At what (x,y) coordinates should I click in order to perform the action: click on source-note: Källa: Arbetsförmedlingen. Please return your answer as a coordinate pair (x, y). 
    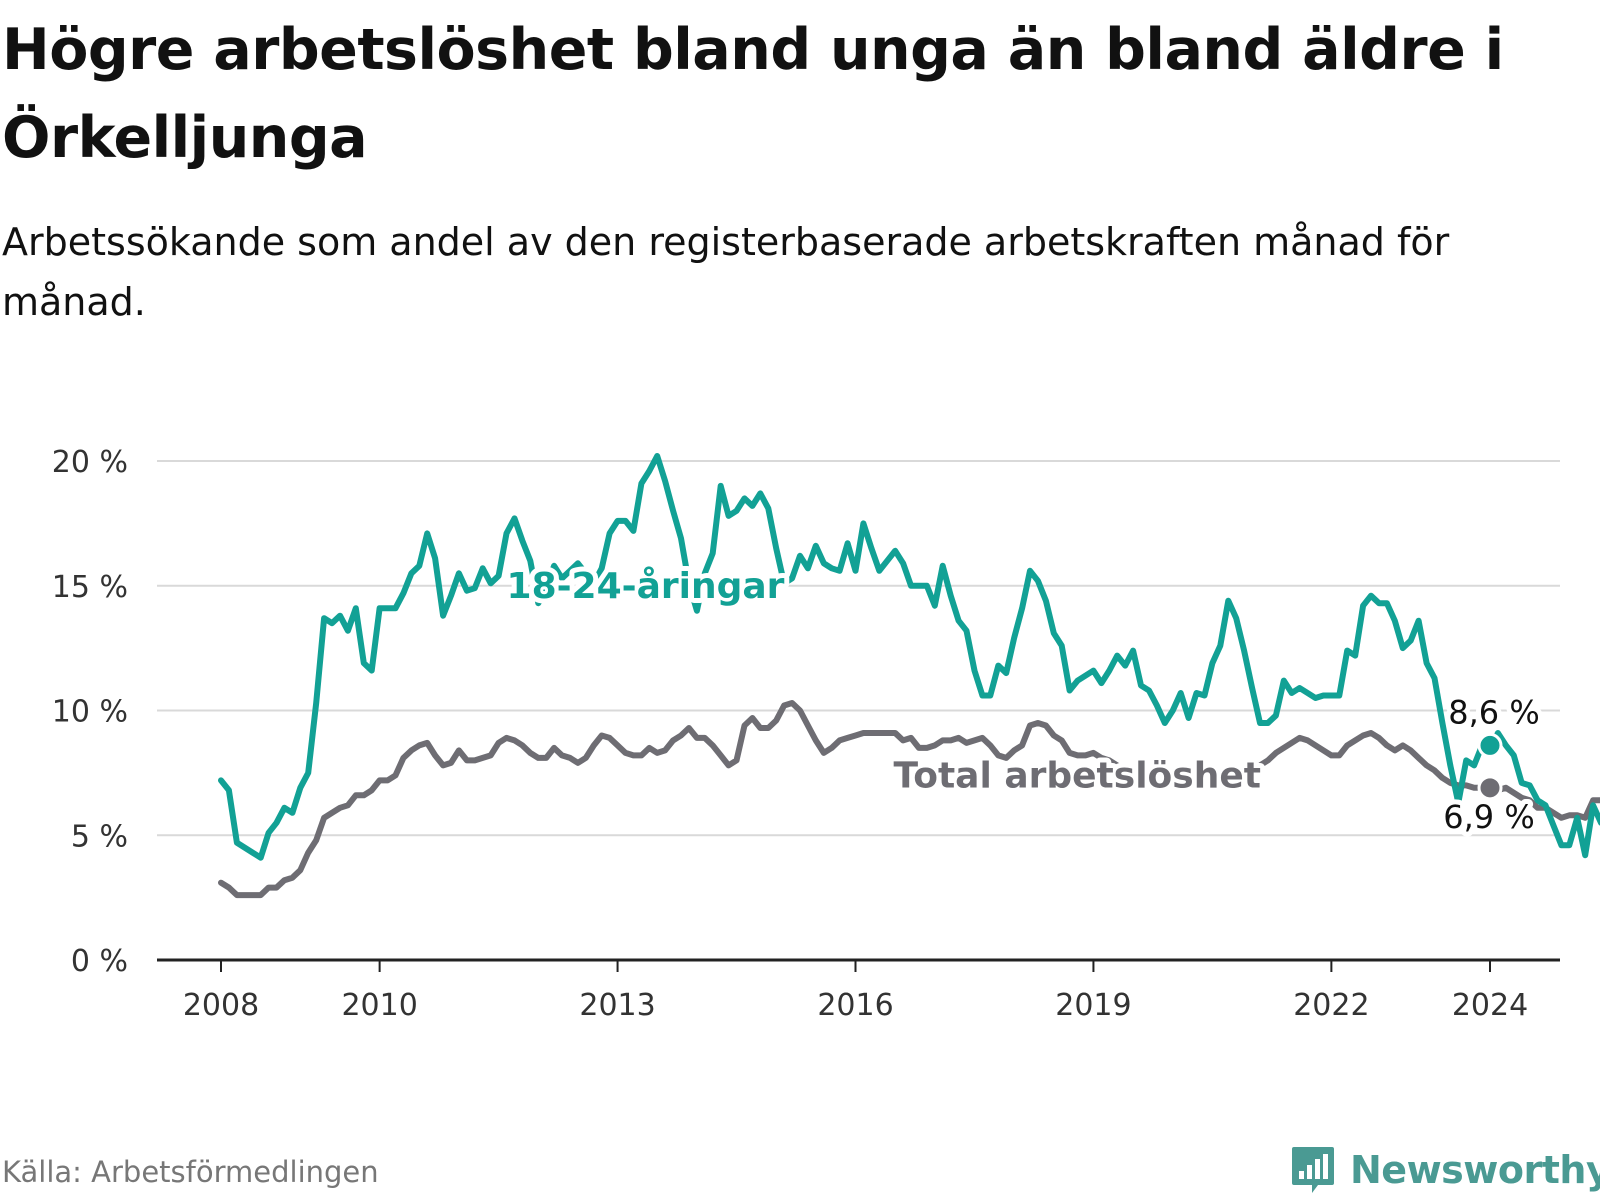
    Looking at the image, I should click on (190, 1172).